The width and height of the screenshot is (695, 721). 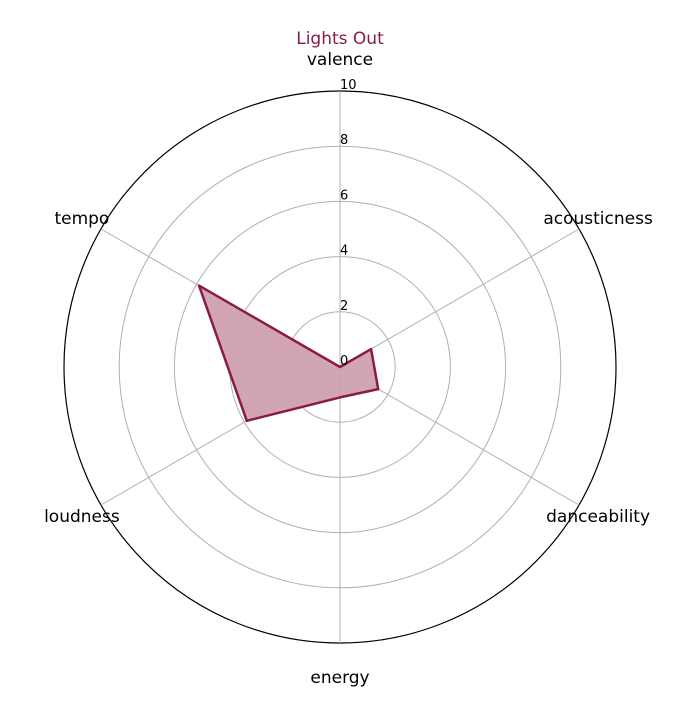 I want to click on r-tick-label: 10, so click(x=348, y=85).